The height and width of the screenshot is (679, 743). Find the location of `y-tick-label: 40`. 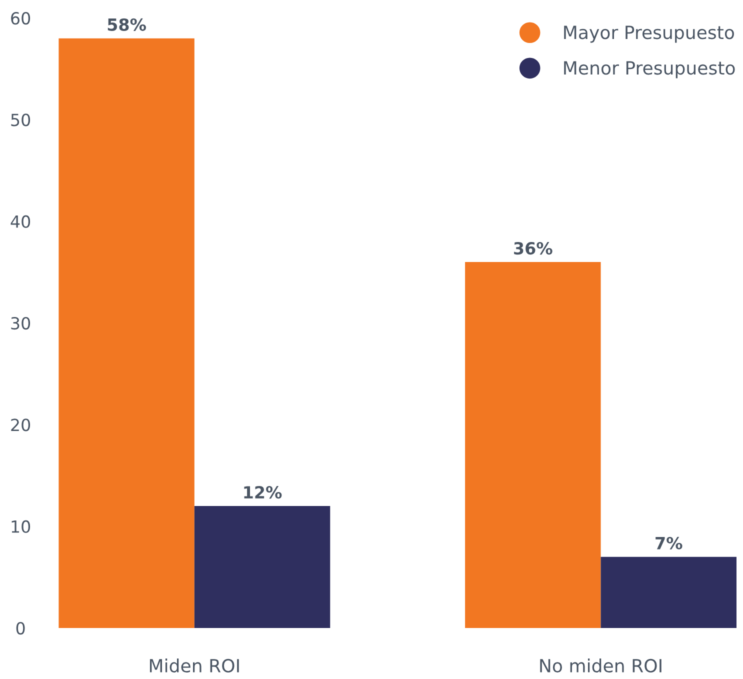

y-tick-label: 40 is located at coordinates (20, 221).